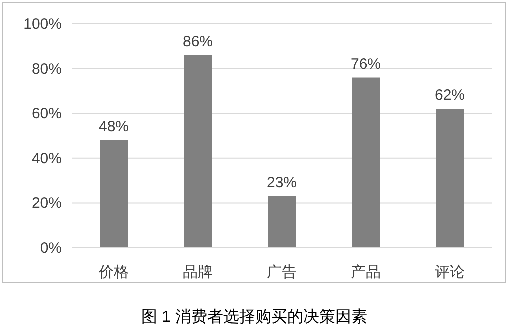  What do you see at coordinates (198, 272) in the screenshot?
I see `x-tick-label: 品牌` at bounding box center [198, 272].